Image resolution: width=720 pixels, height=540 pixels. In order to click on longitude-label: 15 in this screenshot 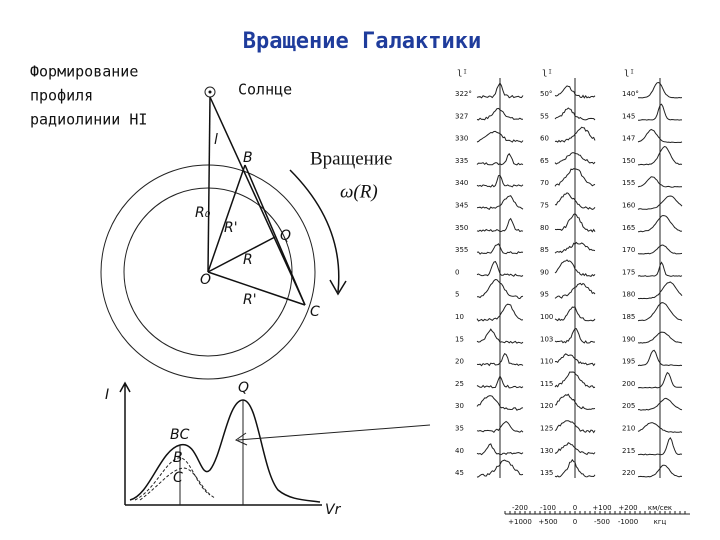, I will do `click(459, 339)`.